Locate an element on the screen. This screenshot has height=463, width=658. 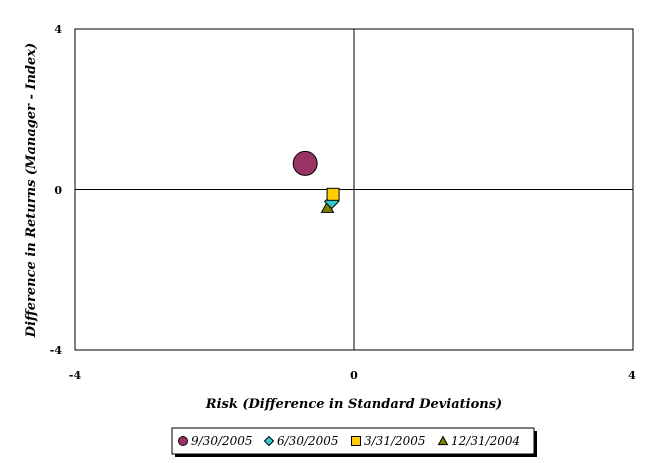
legend-label: 12/31/2004 is located at coordinates (485, 441).